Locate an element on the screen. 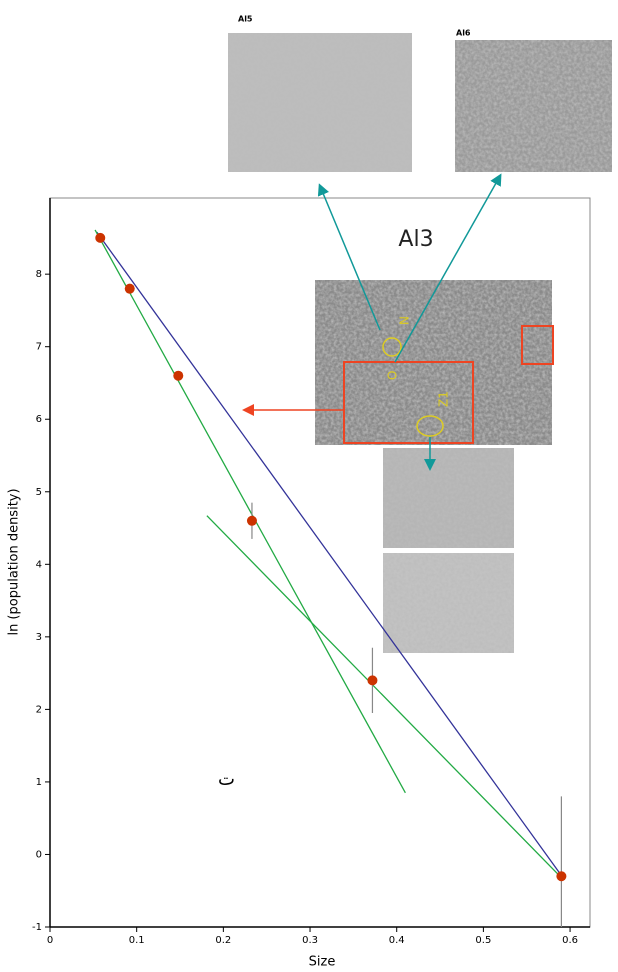  main-image: Al3 N O Z1 is located at coordinates (434, 336).